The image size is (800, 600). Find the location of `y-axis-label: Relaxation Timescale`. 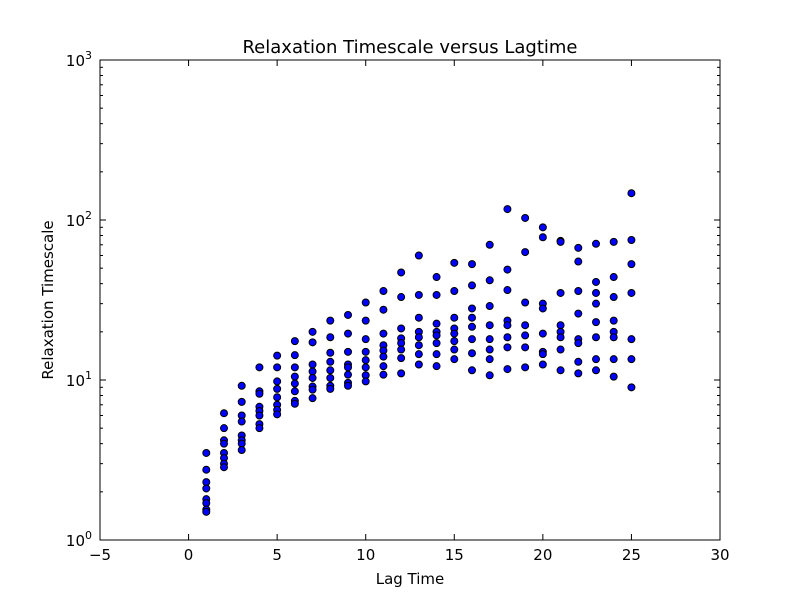

y-axis-label: Relaxation Timescale is located at coordinates (48, 299).